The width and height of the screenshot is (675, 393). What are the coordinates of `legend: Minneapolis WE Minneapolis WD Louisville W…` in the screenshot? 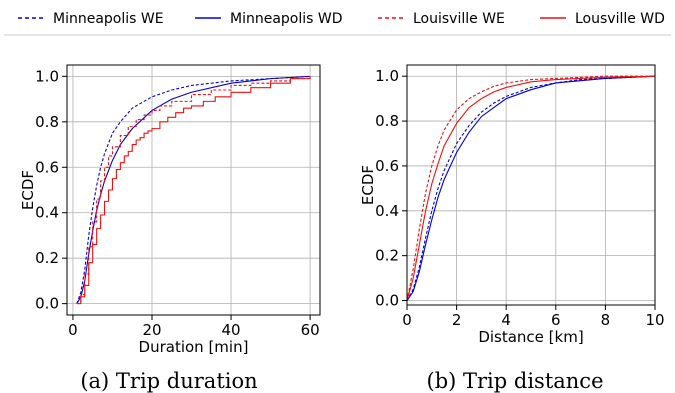 It's located at (337, 23).